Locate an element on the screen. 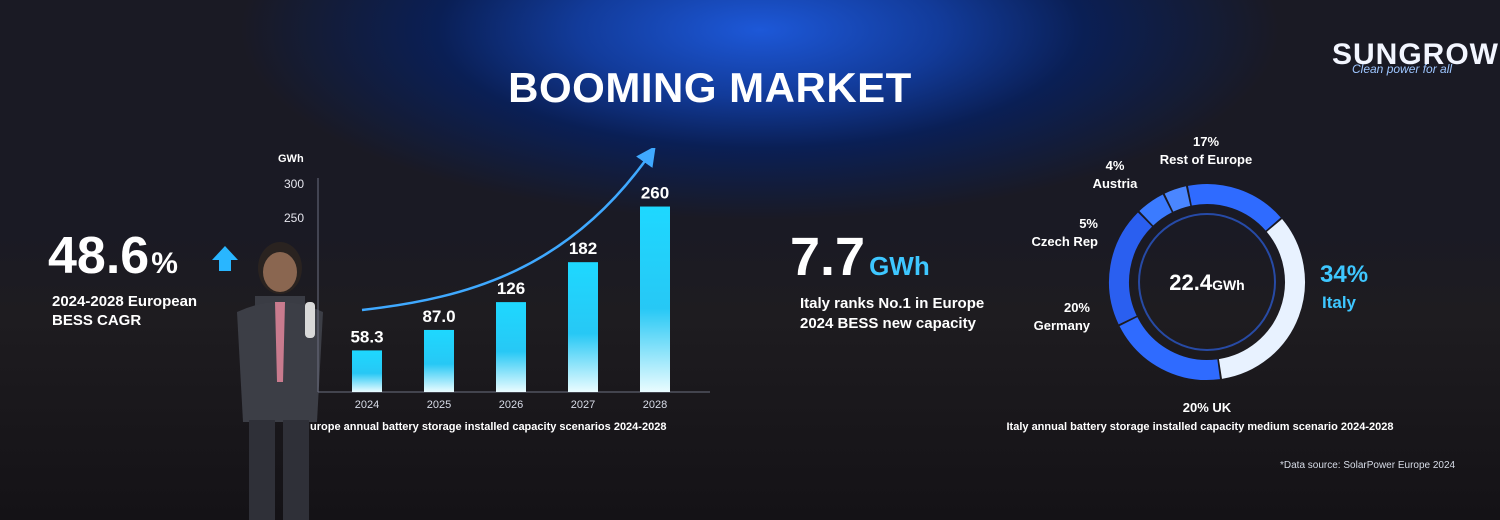 This screenshot has height=520, width=1500. data-source-note: *Data source: SolarPower Europe 2024 is located at coordinates (1368, 465).